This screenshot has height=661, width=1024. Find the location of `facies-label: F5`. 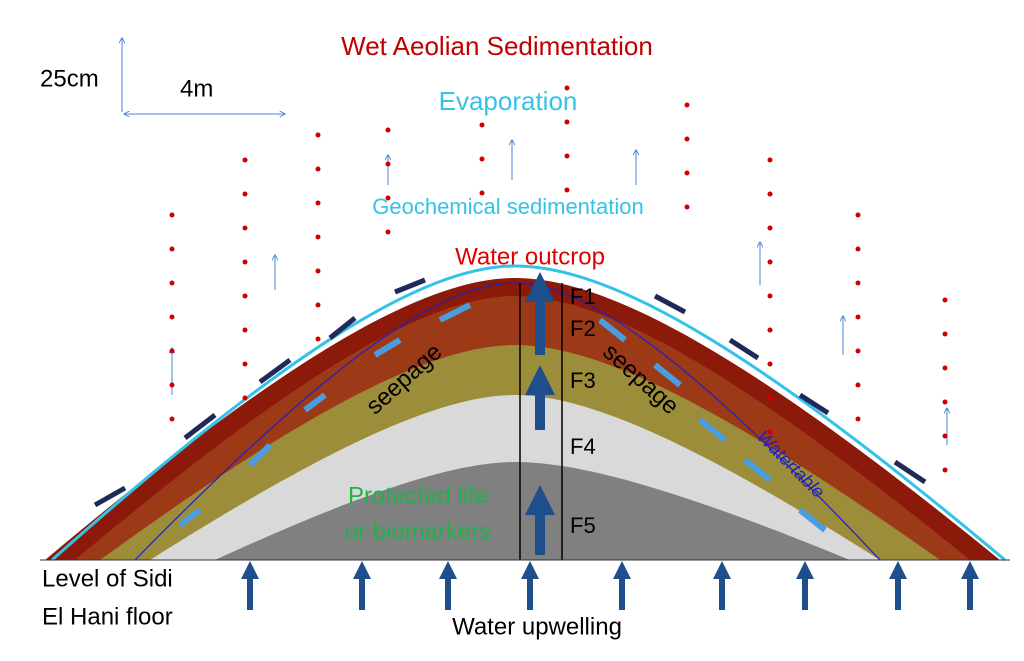

facies-label: F5 is located at coordinates (583, 525).